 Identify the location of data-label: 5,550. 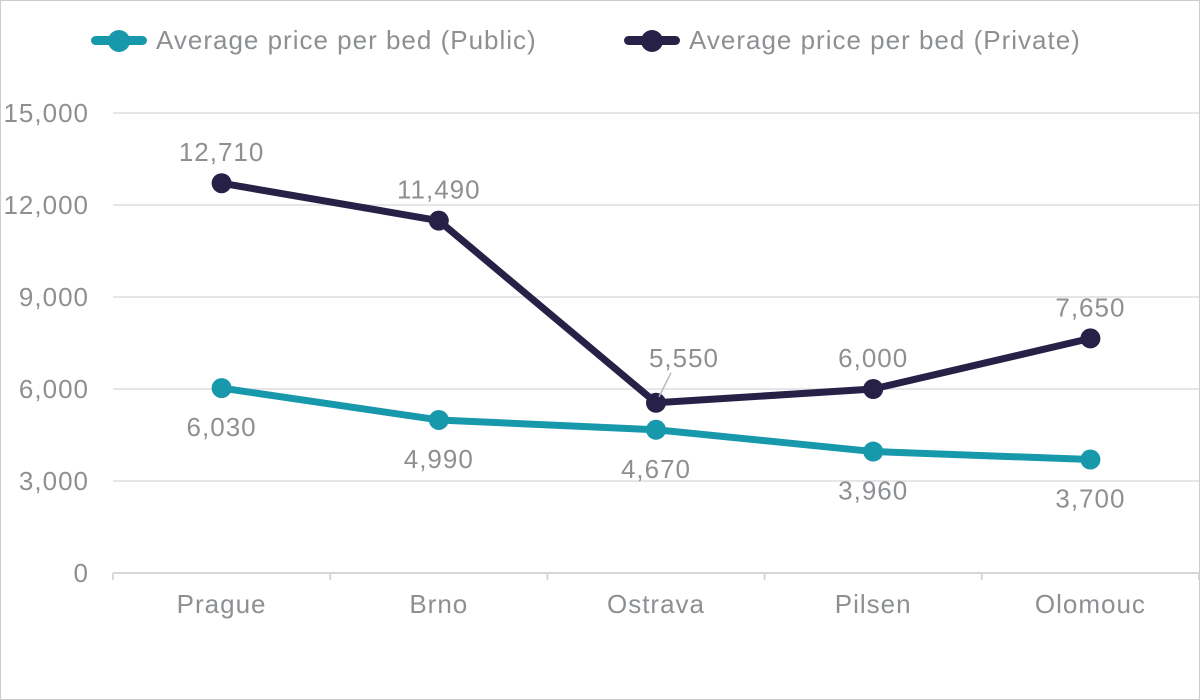
(684, 358).